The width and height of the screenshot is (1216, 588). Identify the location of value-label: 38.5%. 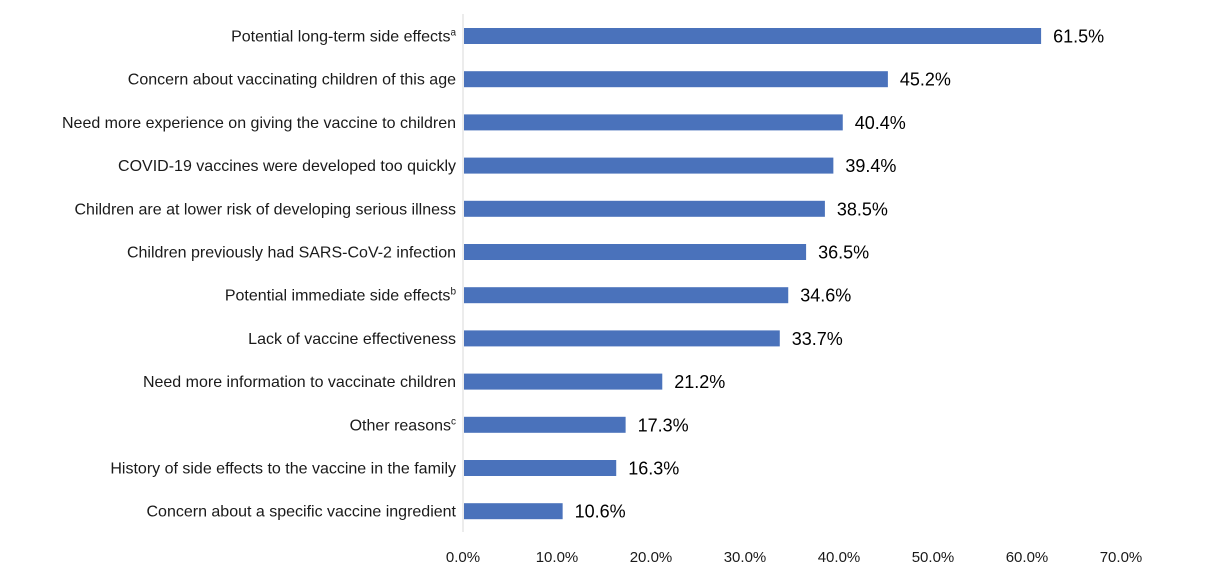
(862, 209).